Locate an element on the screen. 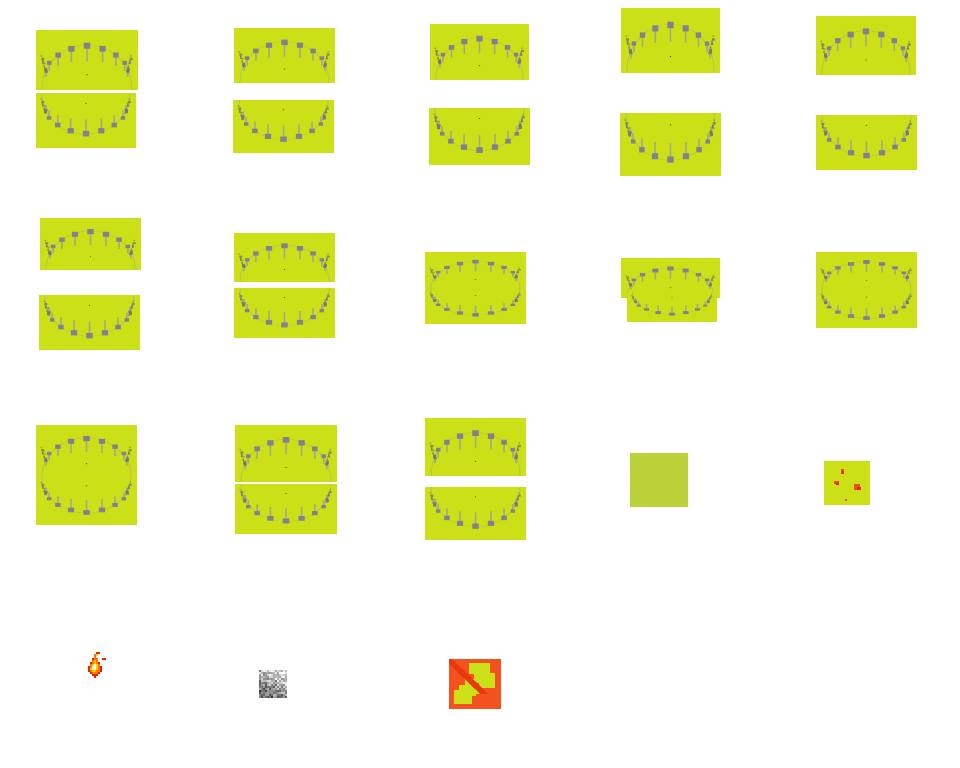 The image size is (960, 768). arena-r2c3-bottom is located at coordinates (475, 306).